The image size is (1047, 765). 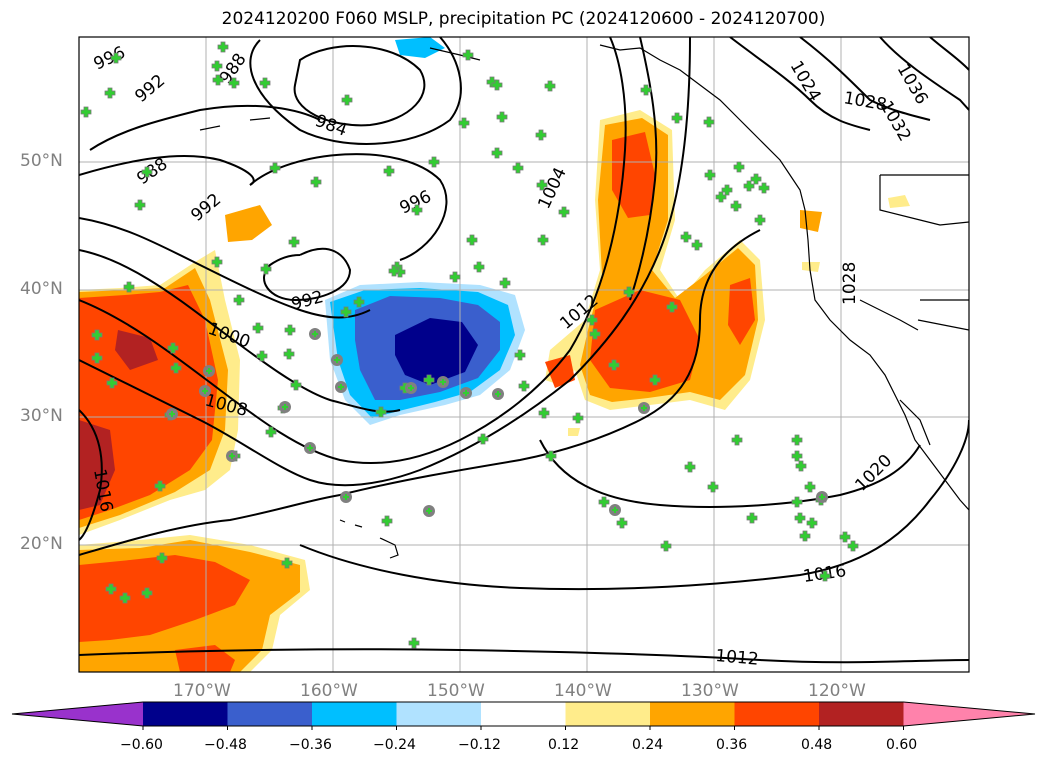 I want to click on colorbar-tick-label: 0.12, so click(x=564, y=745).